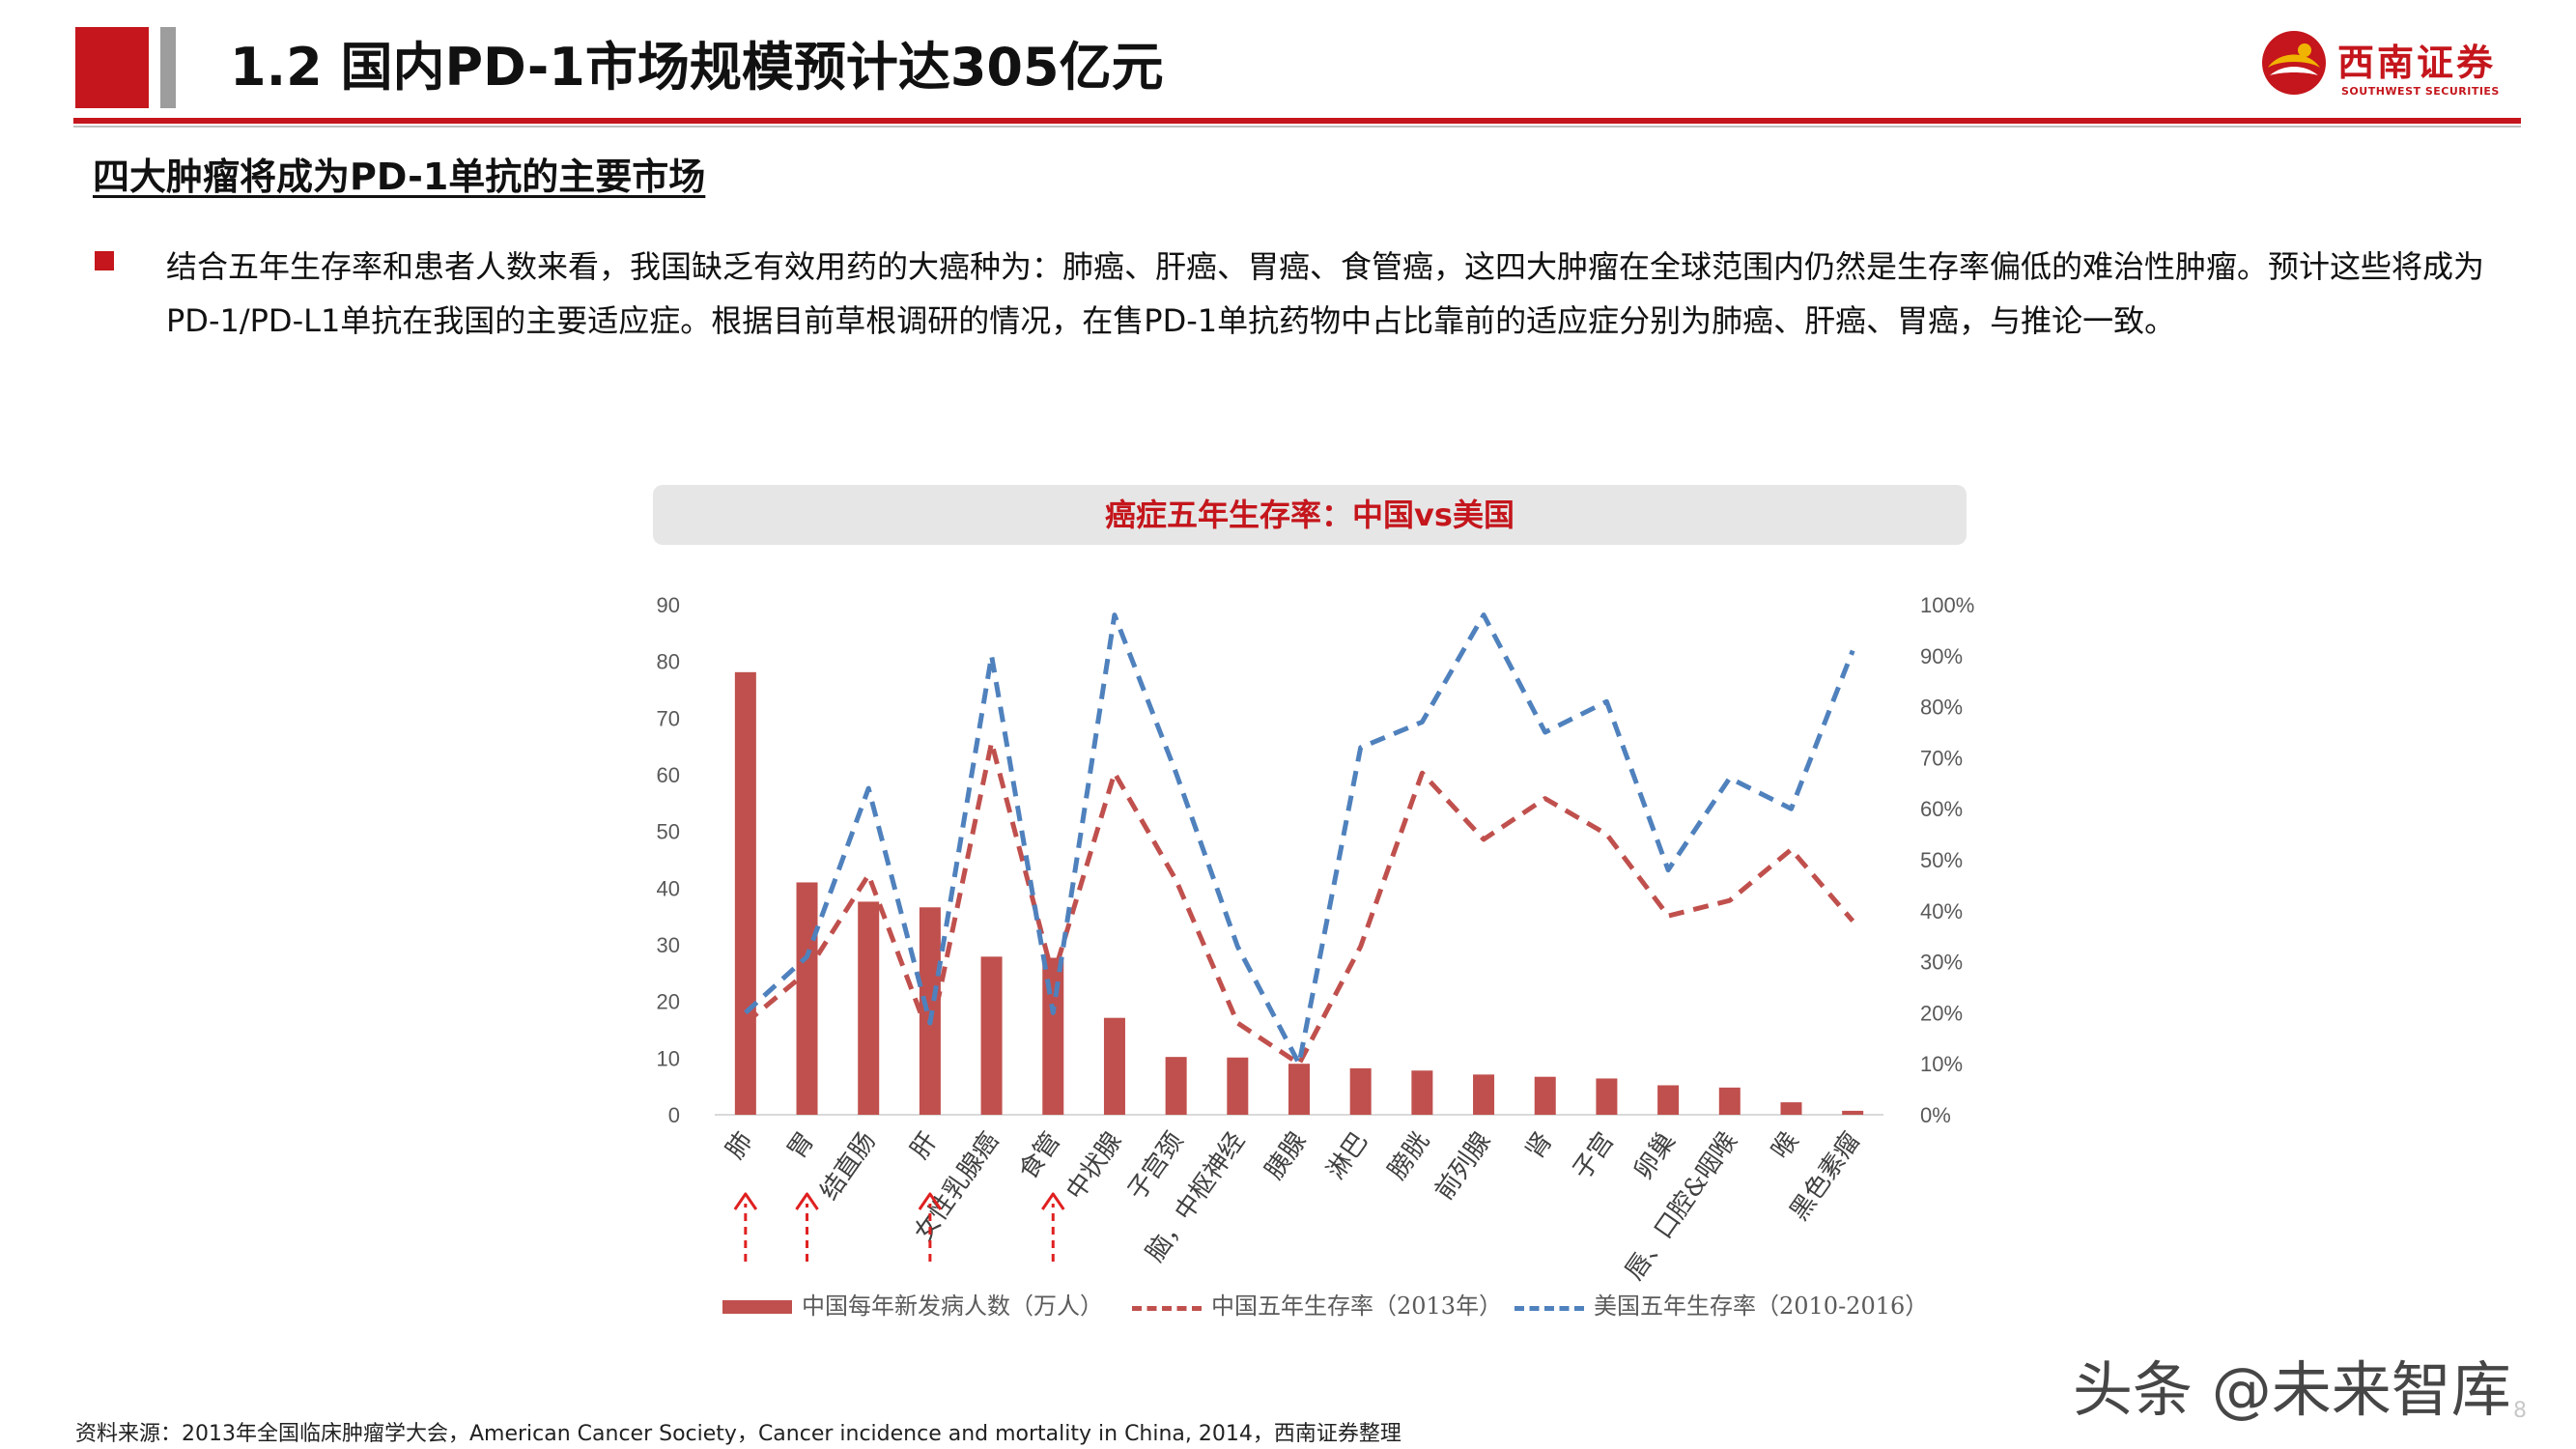  Describe the element at coordinates (952, 1306) in the screenshot. I see `legend-label: 中国每年新发病人数（万人）` at that location.